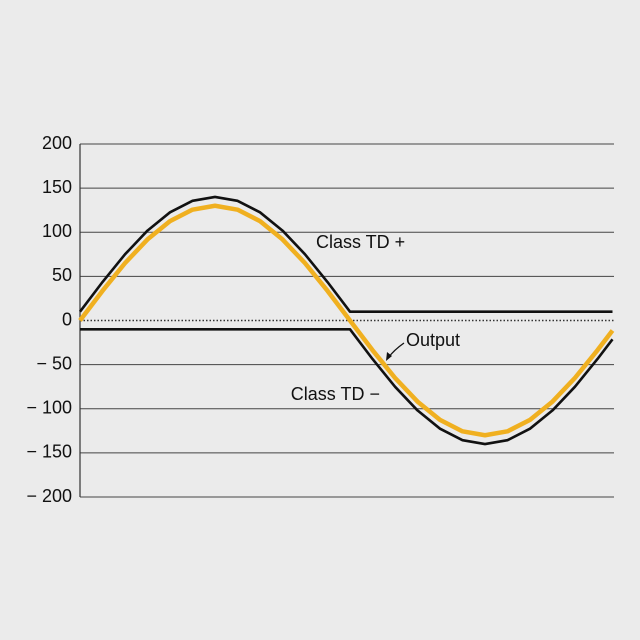 This screenshot has width=640, height=640. Describe the element at coordinates (54, 363) in the screenshot. I see `y-tick-label: − 50` at that location.